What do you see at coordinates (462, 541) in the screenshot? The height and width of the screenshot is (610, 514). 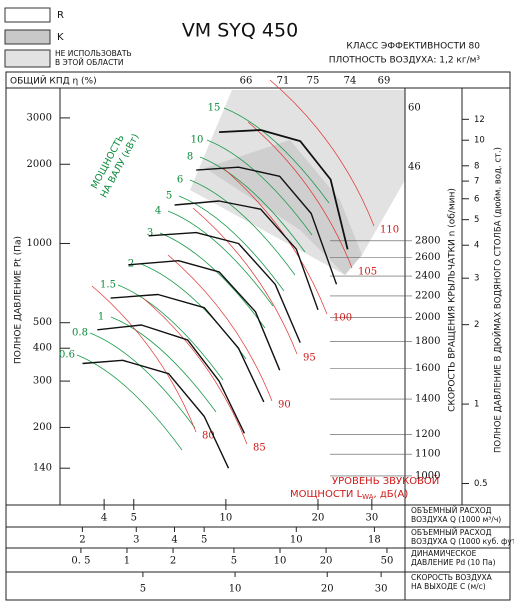 I see `row-label: ВОЗДУХА Q (1000 куб. фут/мин)` at bounding box center [462, 541].